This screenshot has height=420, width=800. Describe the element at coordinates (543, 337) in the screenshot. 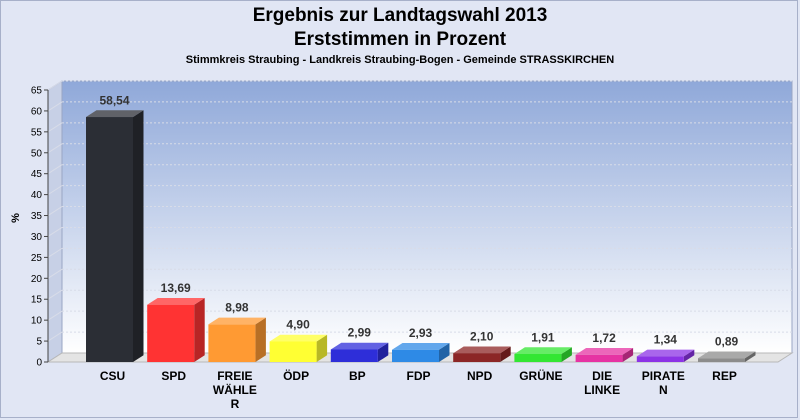

I see `bar-value-label: 1,91` at that location.